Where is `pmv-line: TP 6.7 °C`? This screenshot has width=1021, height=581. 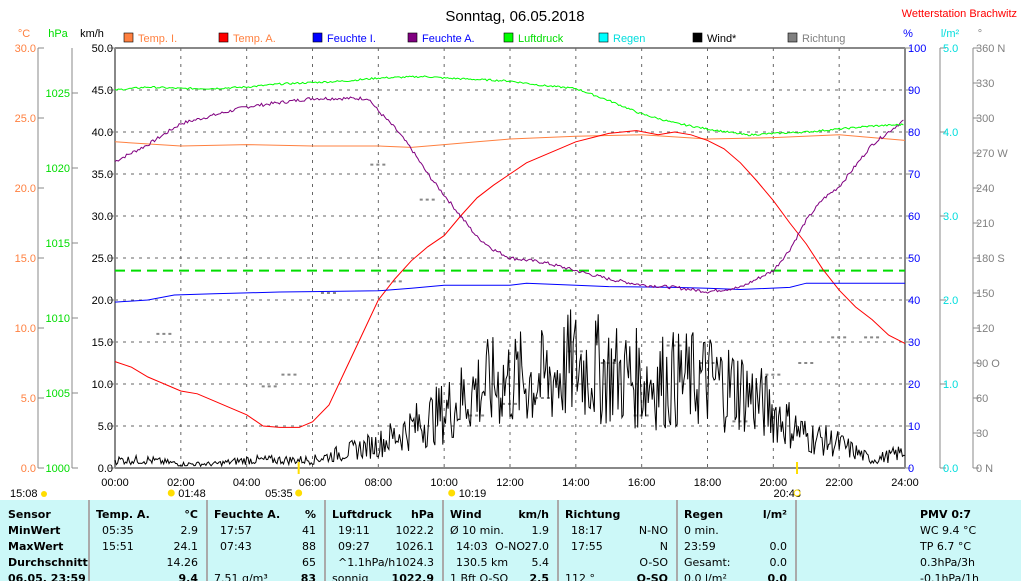 pmv-line: TP 6.7 °C is located at coordinates (946, 546).